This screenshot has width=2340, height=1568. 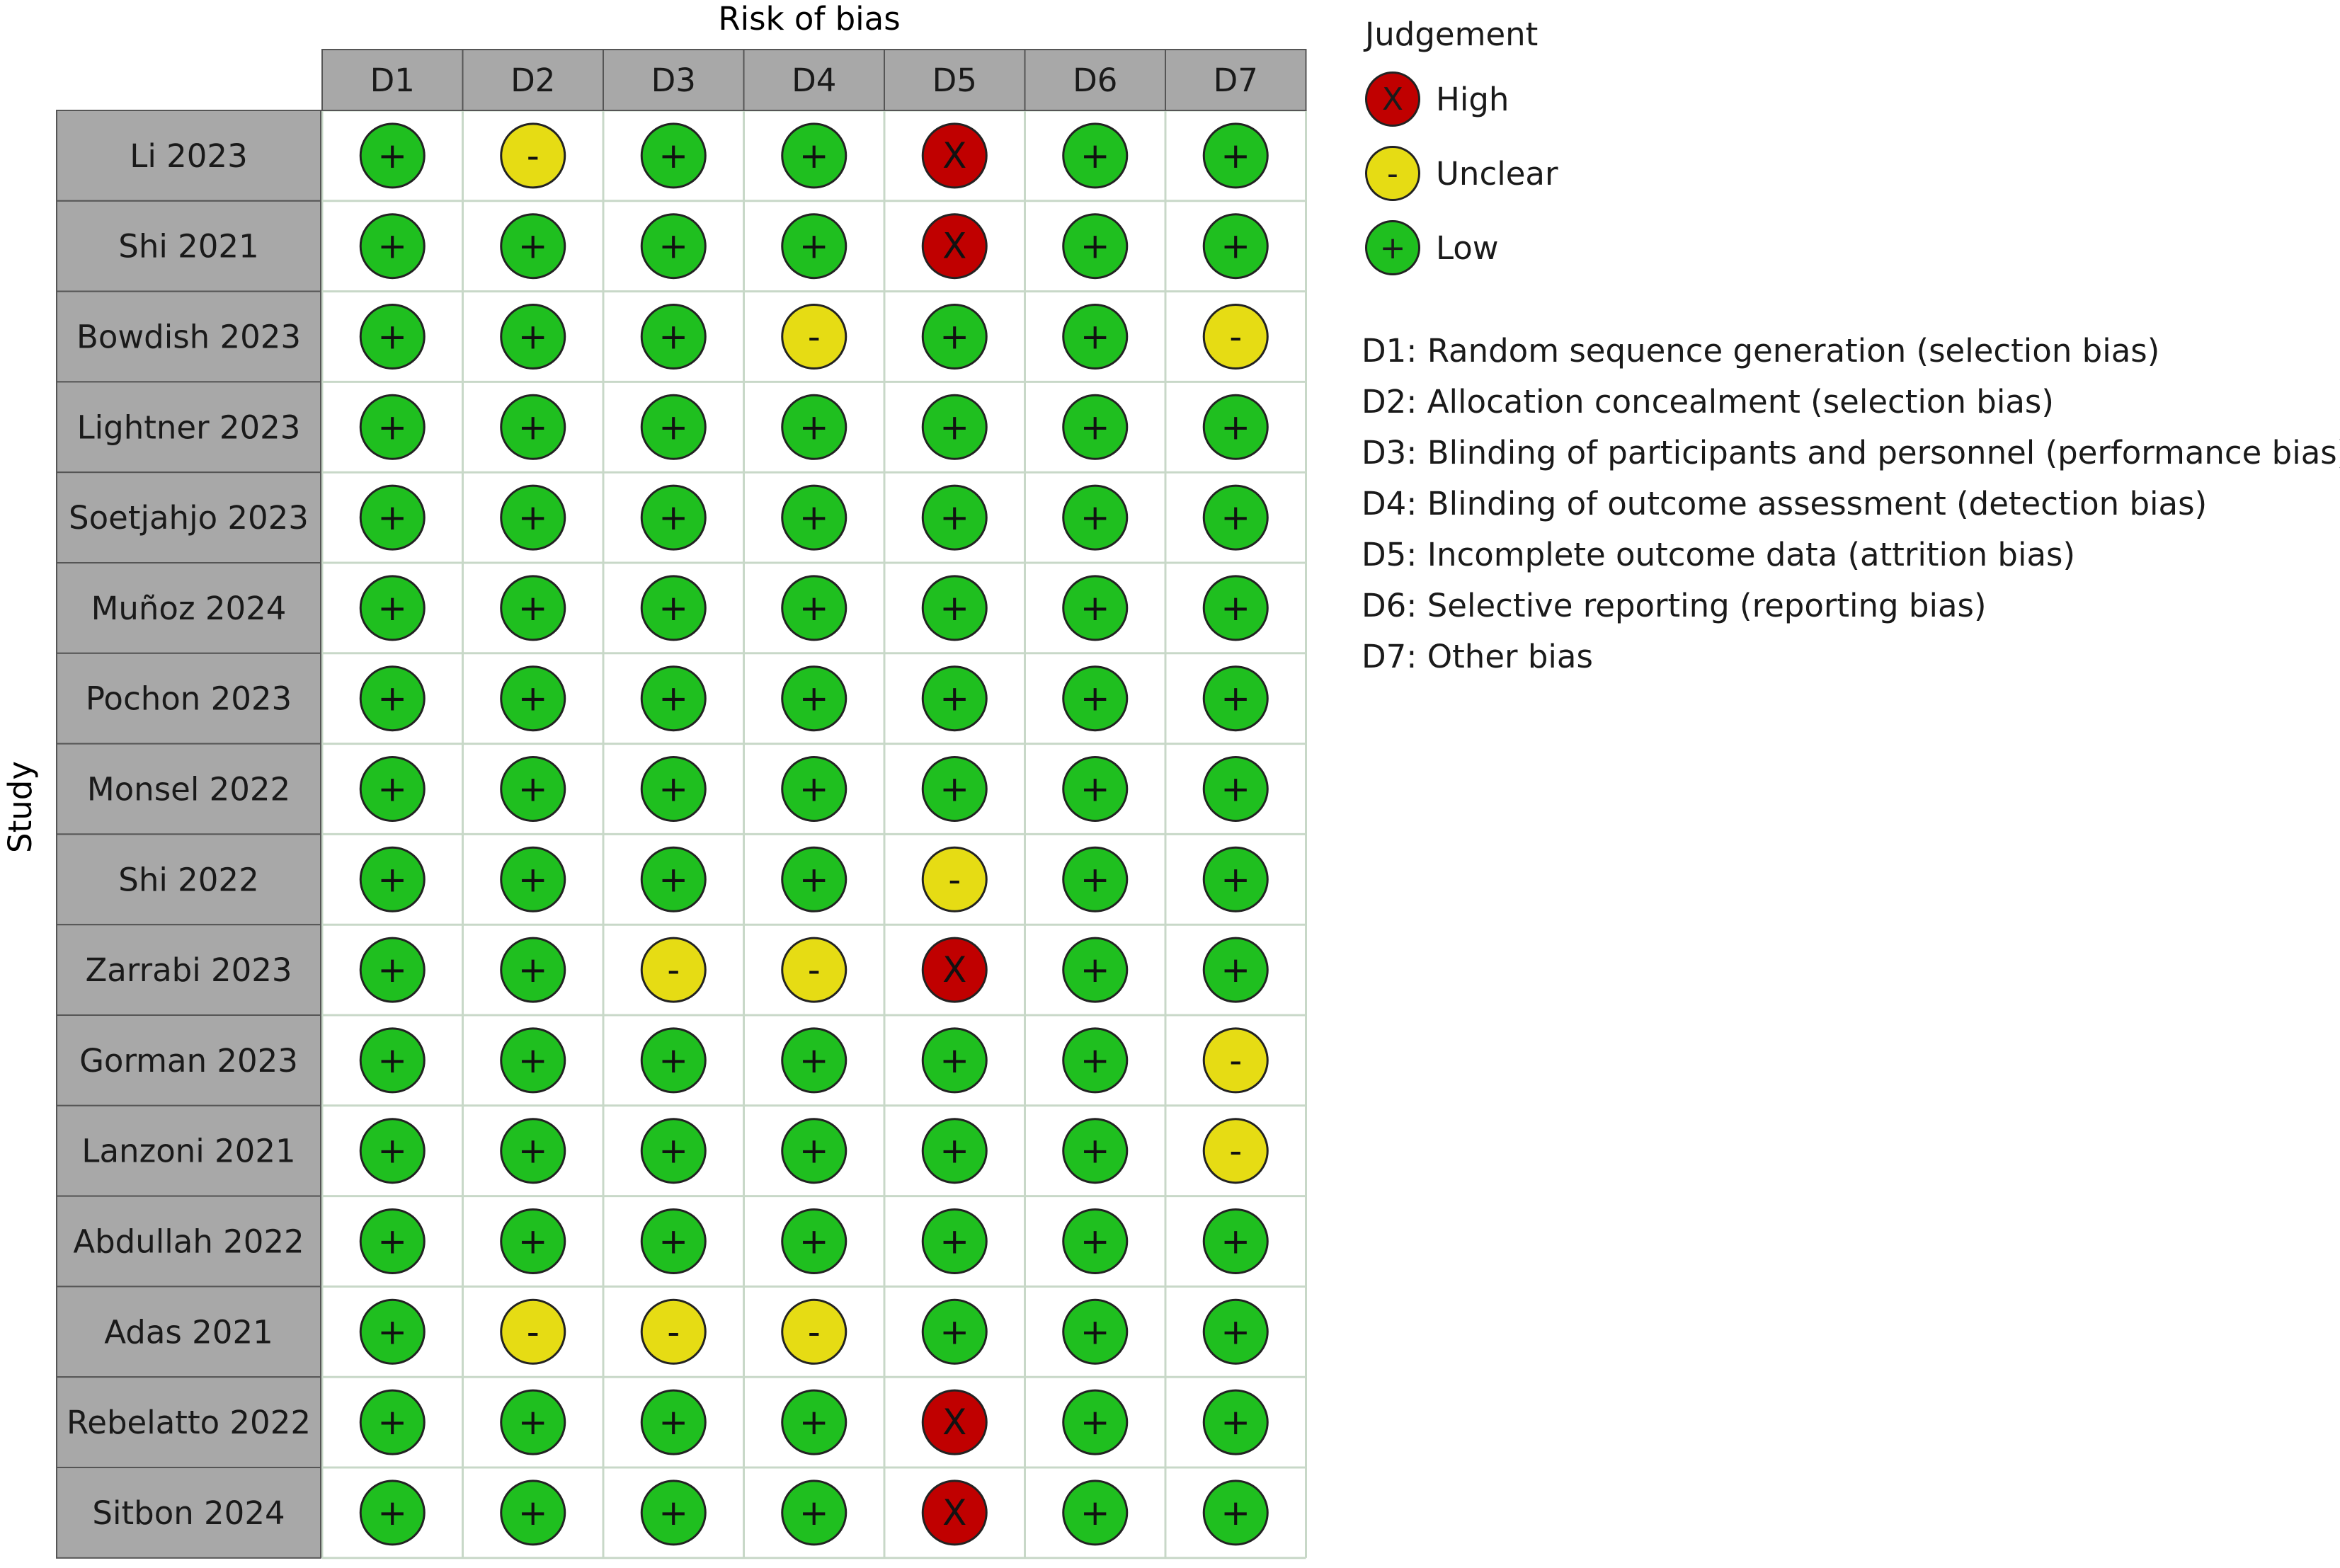 What do you see at coordinates (1497, 173) in the screenshot?
I see `legend-label: Unclear` at bounding box center [1497, 173].